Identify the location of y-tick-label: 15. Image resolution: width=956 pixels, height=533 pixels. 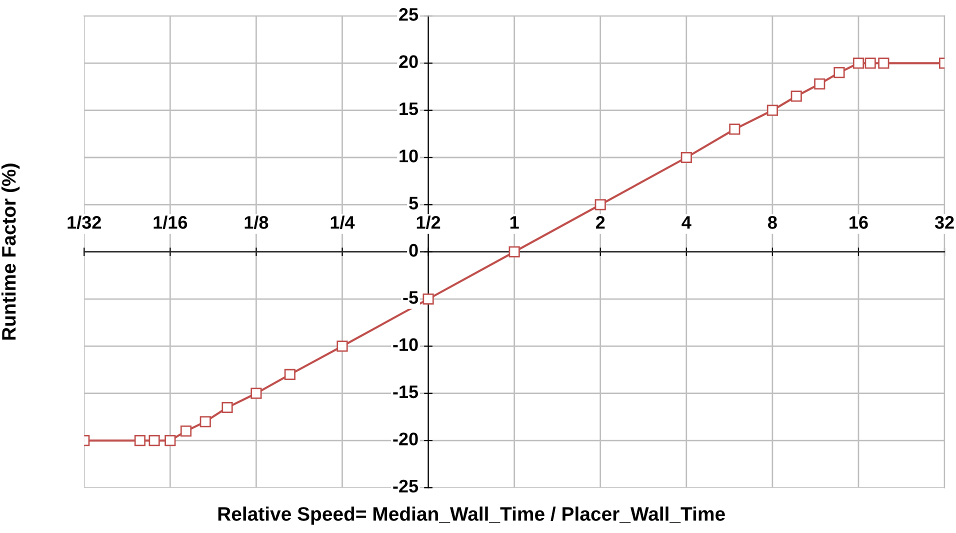
(409, 109).